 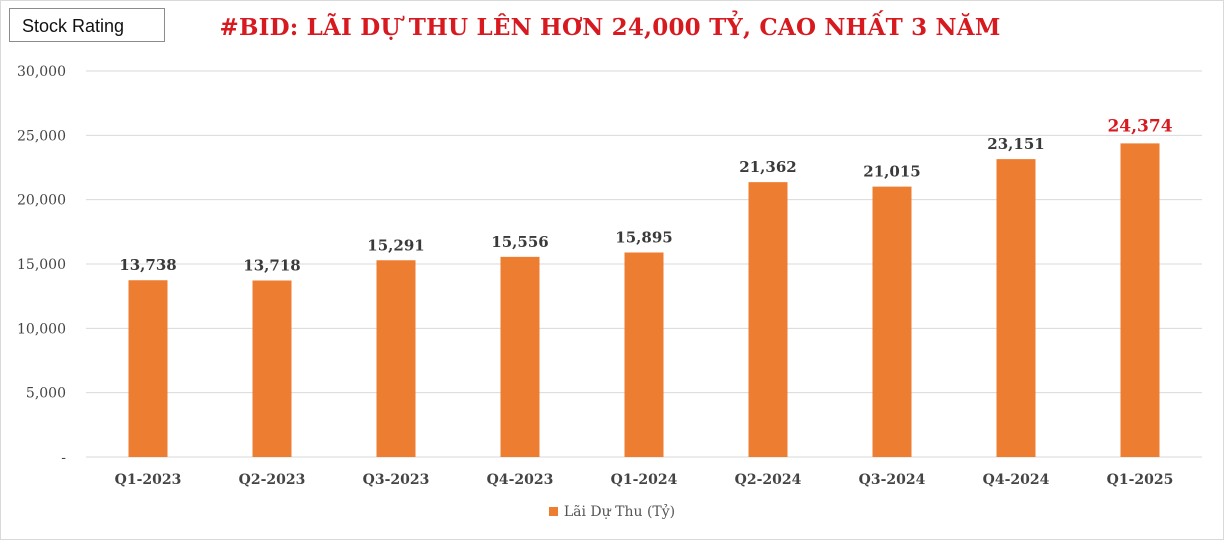 I want to click on legend-label: Lãi Dự Thu (Tỷ), so click(x=619, y=512).